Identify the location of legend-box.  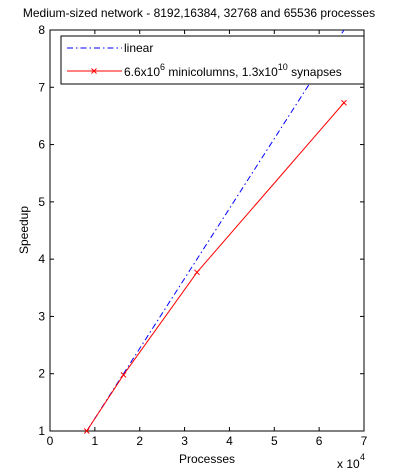
(212, 60).